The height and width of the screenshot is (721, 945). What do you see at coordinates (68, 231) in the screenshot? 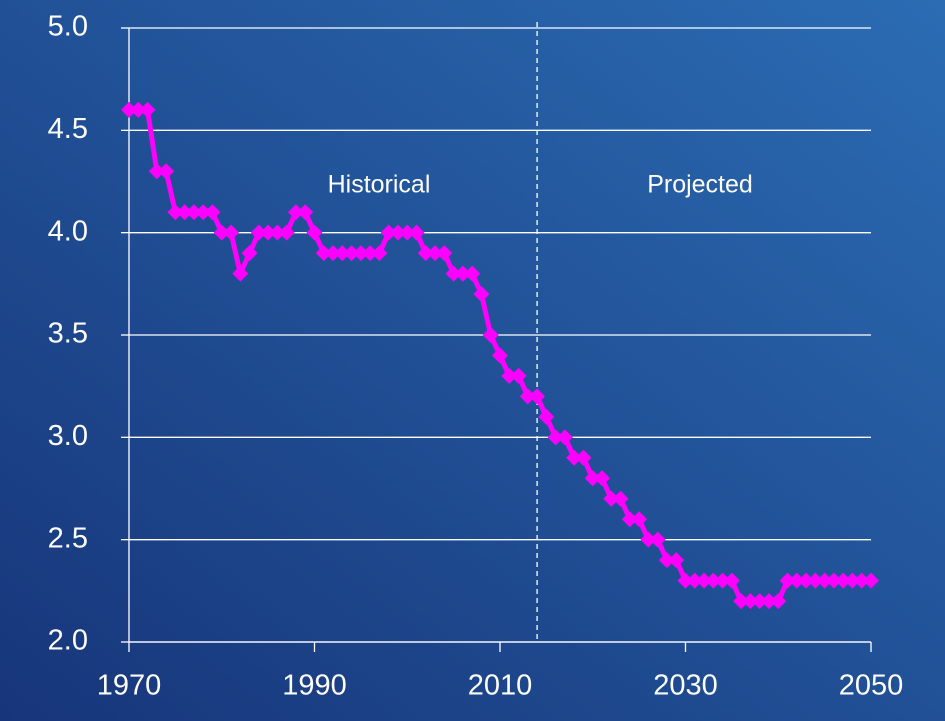
I see `y-tick-label: 4.0` at bounding box center [68, 231].